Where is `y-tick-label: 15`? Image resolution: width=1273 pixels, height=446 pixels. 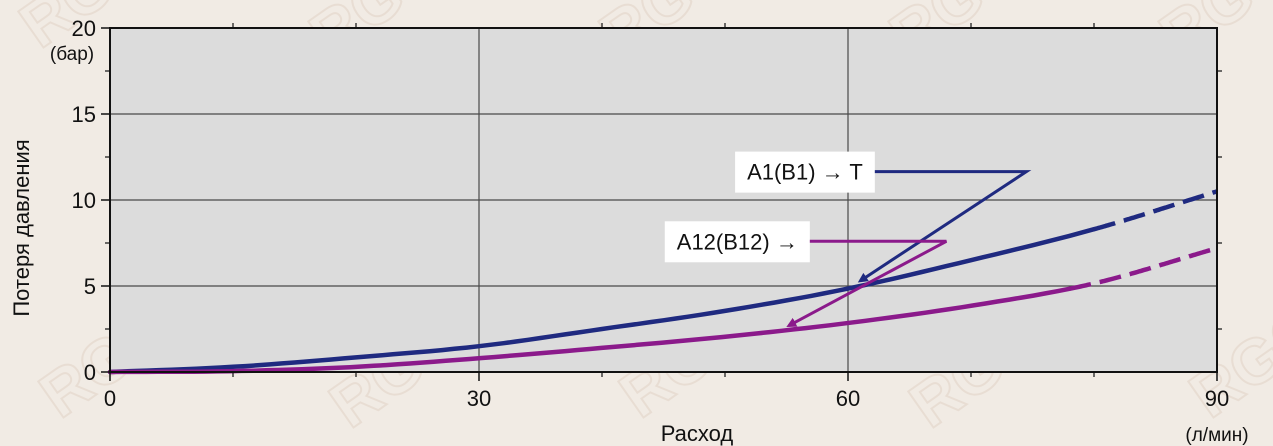
y-tick-label: 15 is located at coordinates (84, 114).